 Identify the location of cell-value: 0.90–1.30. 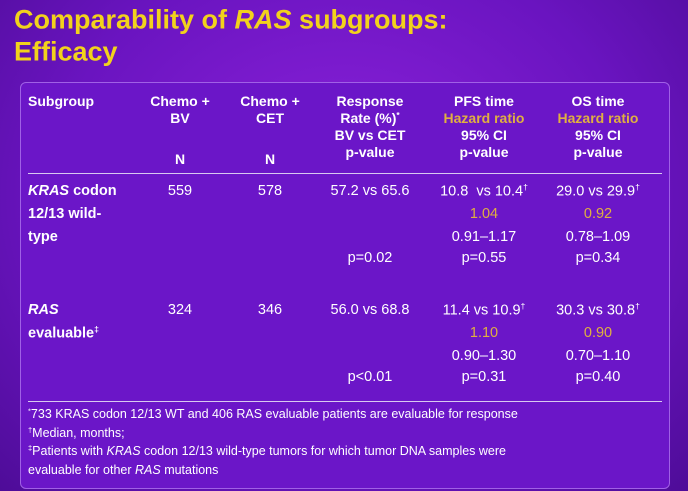
(484, 355).